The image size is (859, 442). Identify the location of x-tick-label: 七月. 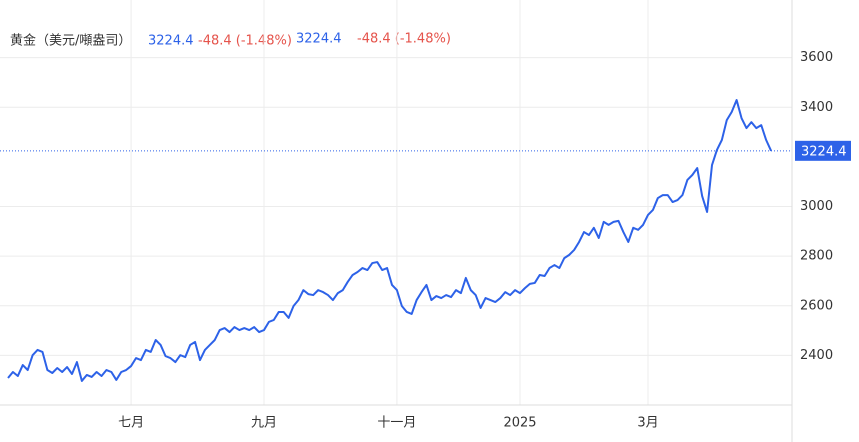
(131, 423).